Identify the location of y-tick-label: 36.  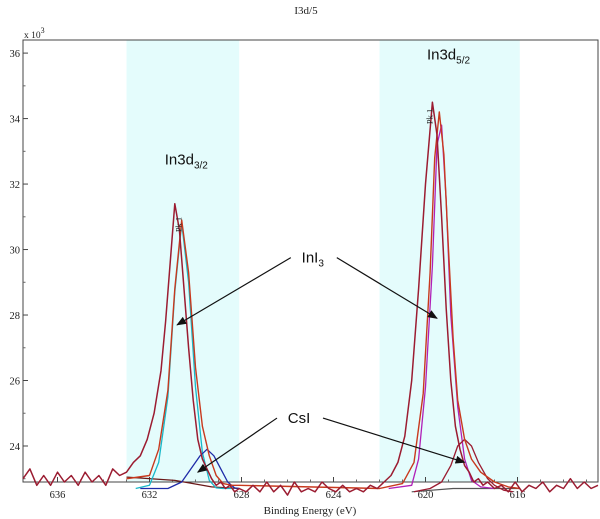
(15, 54).